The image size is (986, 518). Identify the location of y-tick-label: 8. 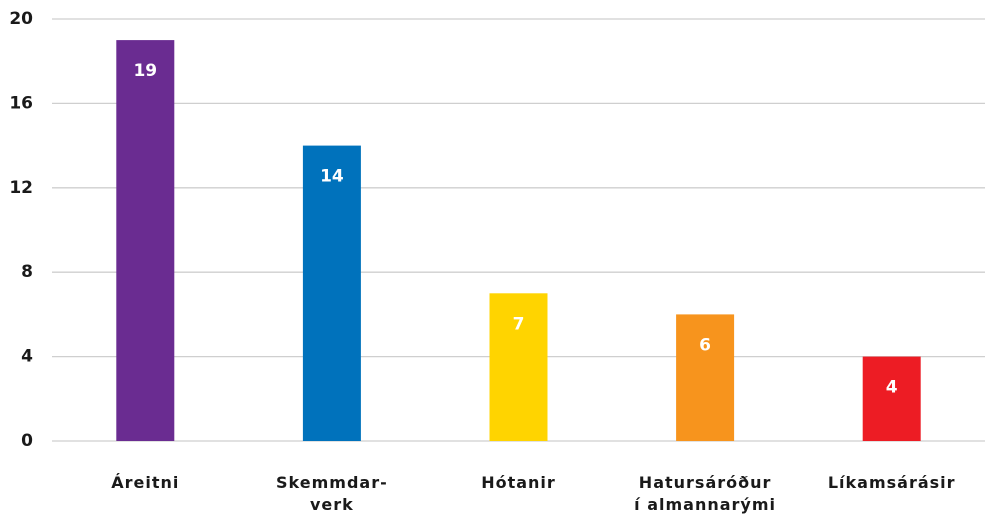
(27, 272).